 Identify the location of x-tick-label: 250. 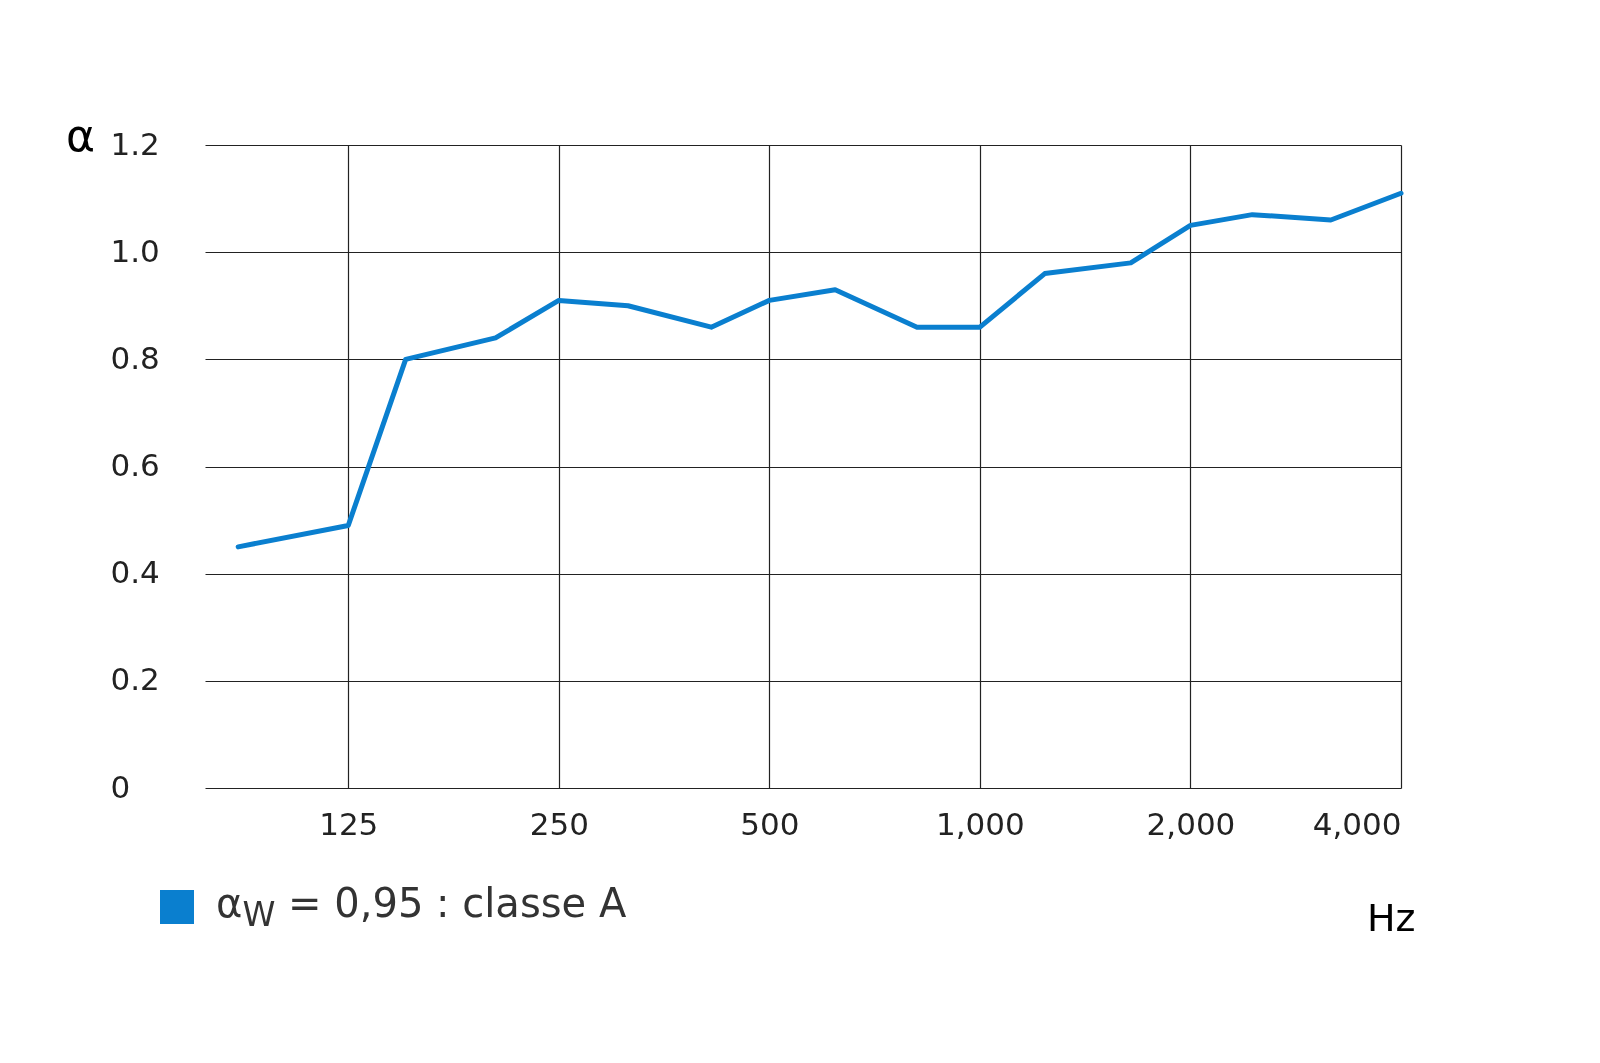
(559, 823).